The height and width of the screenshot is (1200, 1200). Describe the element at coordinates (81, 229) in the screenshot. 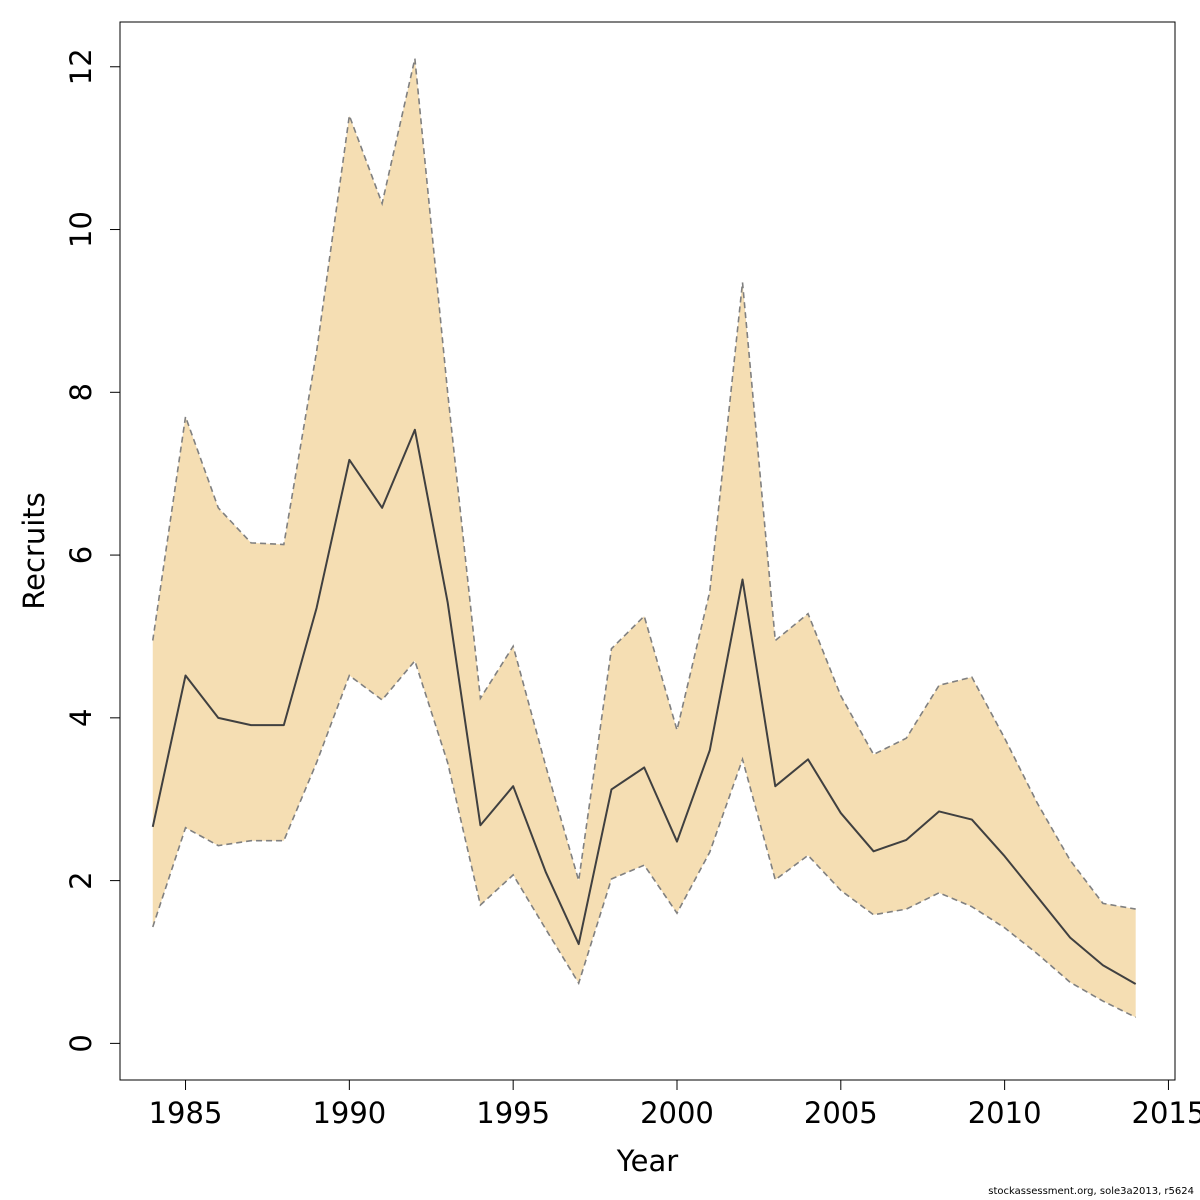

I see `y-tick-label: 10` at that location.